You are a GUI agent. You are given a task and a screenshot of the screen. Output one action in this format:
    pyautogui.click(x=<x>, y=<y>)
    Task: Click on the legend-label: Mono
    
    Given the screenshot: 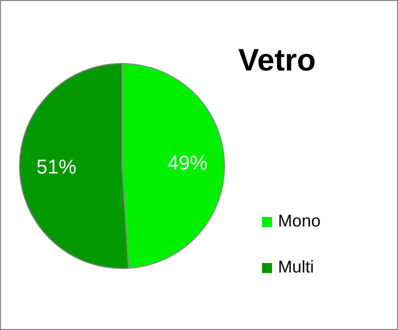 What is the action you would take?
    pyautogui.click(x=299, y=221)
    